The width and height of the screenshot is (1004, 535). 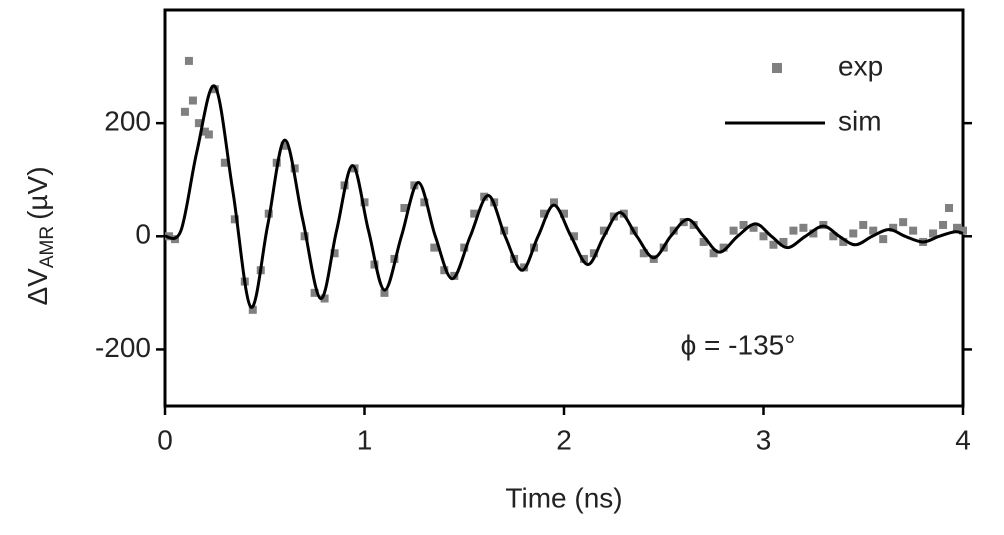 I want to click on legend-marker, so click(x=777, y=68).